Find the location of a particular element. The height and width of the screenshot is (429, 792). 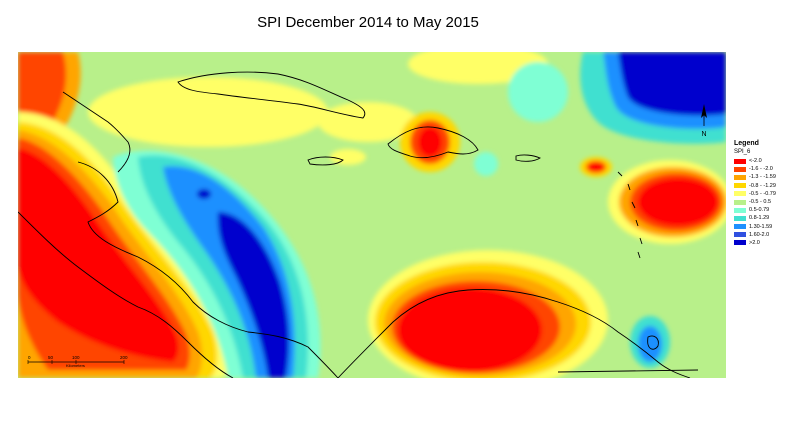

dry-zone-jamaica is located at coordinates (348, 157).